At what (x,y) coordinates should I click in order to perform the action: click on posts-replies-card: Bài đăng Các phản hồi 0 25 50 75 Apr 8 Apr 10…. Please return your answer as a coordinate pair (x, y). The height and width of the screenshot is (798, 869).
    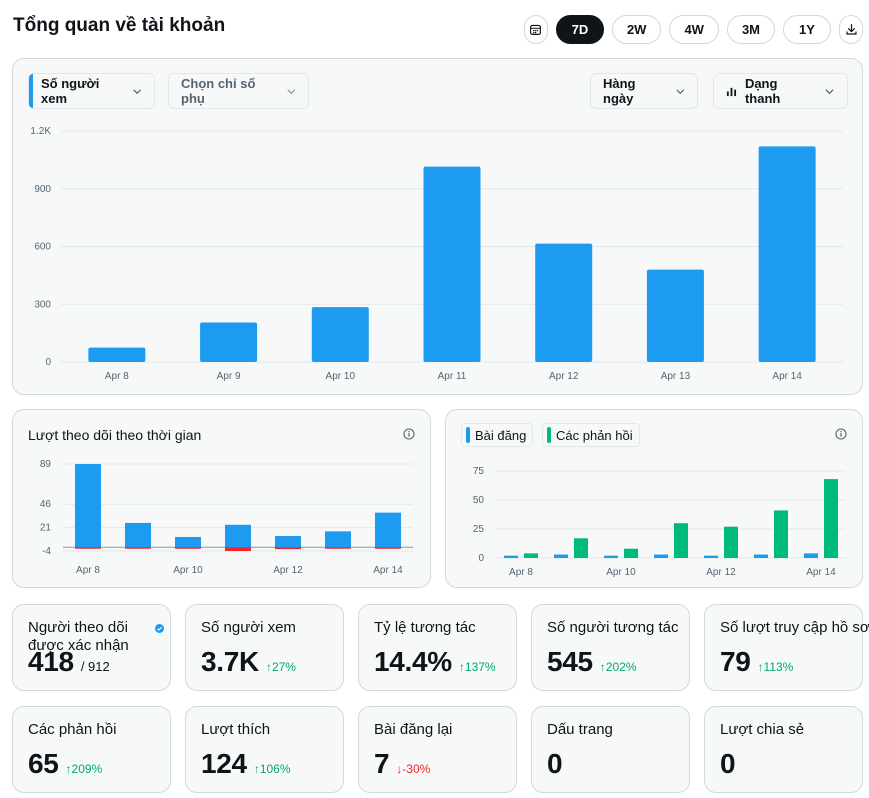
    Looking at the image, I should click on (654, 498).